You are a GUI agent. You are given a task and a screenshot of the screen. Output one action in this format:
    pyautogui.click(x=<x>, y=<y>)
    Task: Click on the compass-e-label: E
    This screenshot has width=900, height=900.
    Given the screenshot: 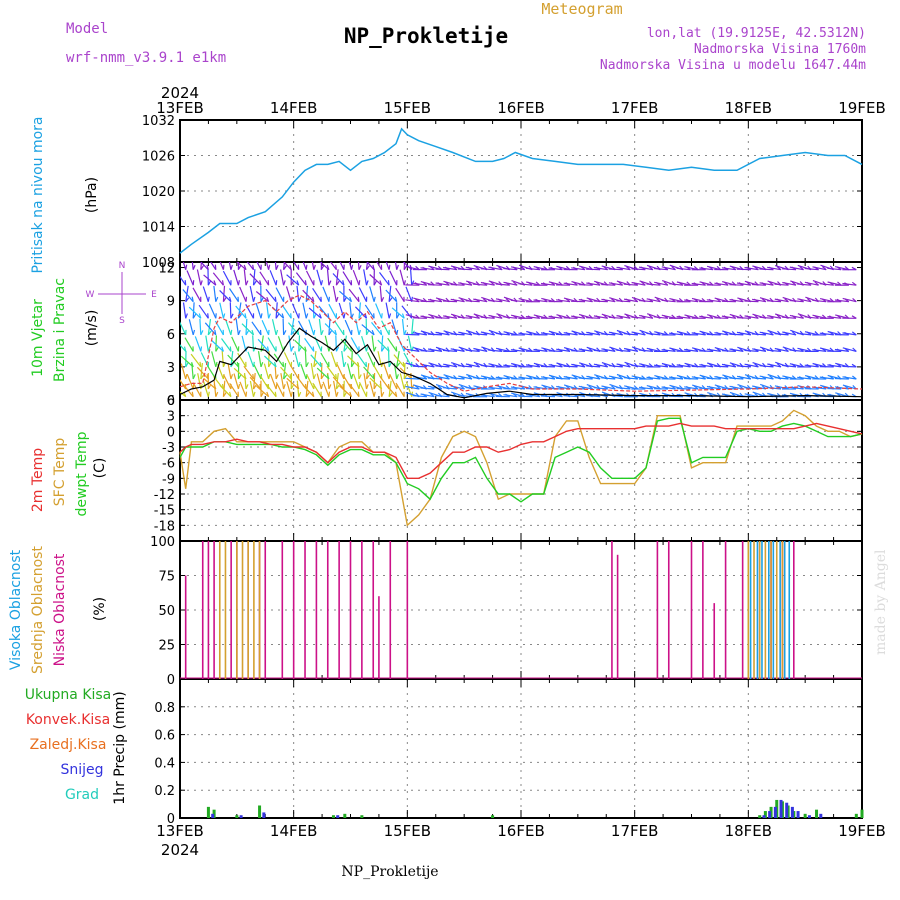 What is the action you would take?
    pyautogui.click(x=154, y=295)
    